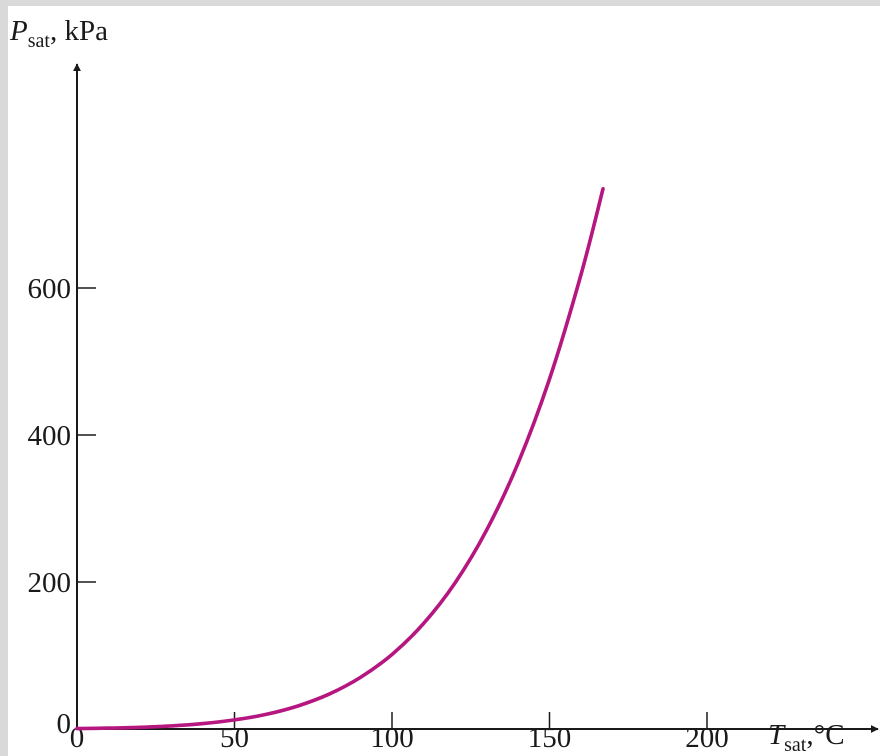 Image resolution: width=880 pixels, height=756 pixels. I want to click on x-tick-label: 100, so click(392, 738).